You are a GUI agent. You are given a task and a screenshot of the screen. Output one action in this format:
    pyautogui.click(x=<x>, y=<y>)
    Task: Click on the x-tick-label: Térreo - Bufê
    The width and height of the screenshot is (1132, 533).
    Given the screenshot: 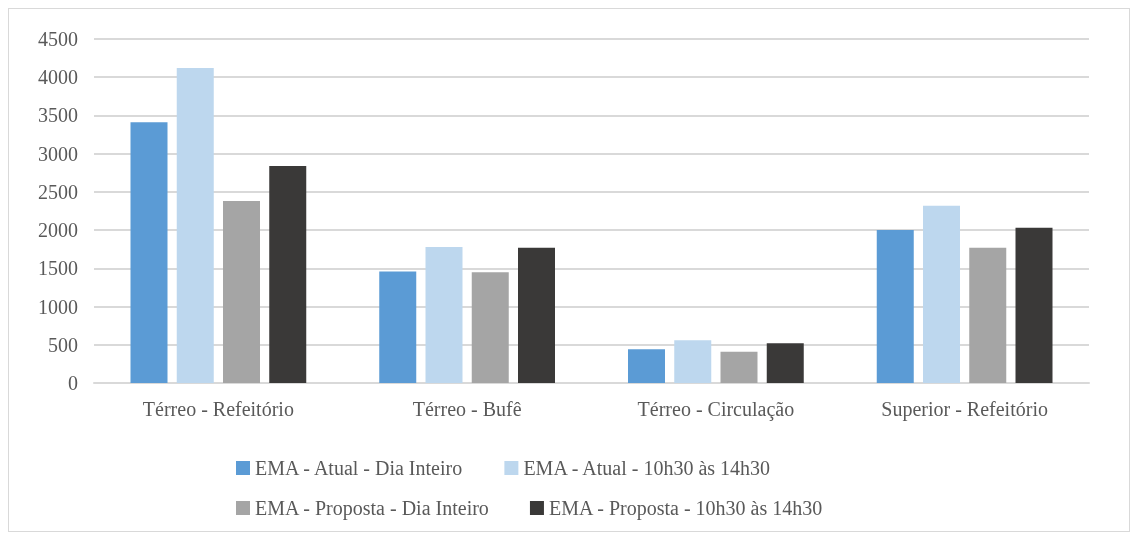 What is the action you would take?
    pyautogui.click(x=467, y=409)
    